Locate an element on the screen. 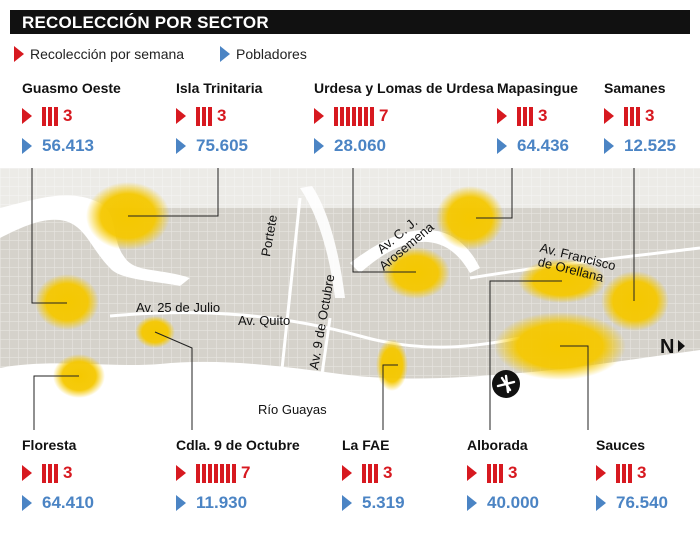 Image resolution: width=700 pixels, height=540 pixels. legend-frequency-label: Recolección por semana is located at coordinates (107, 54).